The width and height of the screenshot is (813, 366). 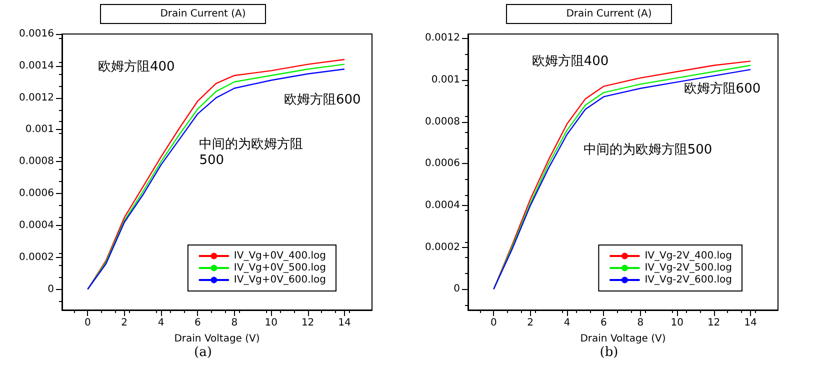 What do you see at coordinates (280, 280) in the screenshot?
I see `legend-label: IV_Vg+0V_600.log` at bounding box center [280, 280].